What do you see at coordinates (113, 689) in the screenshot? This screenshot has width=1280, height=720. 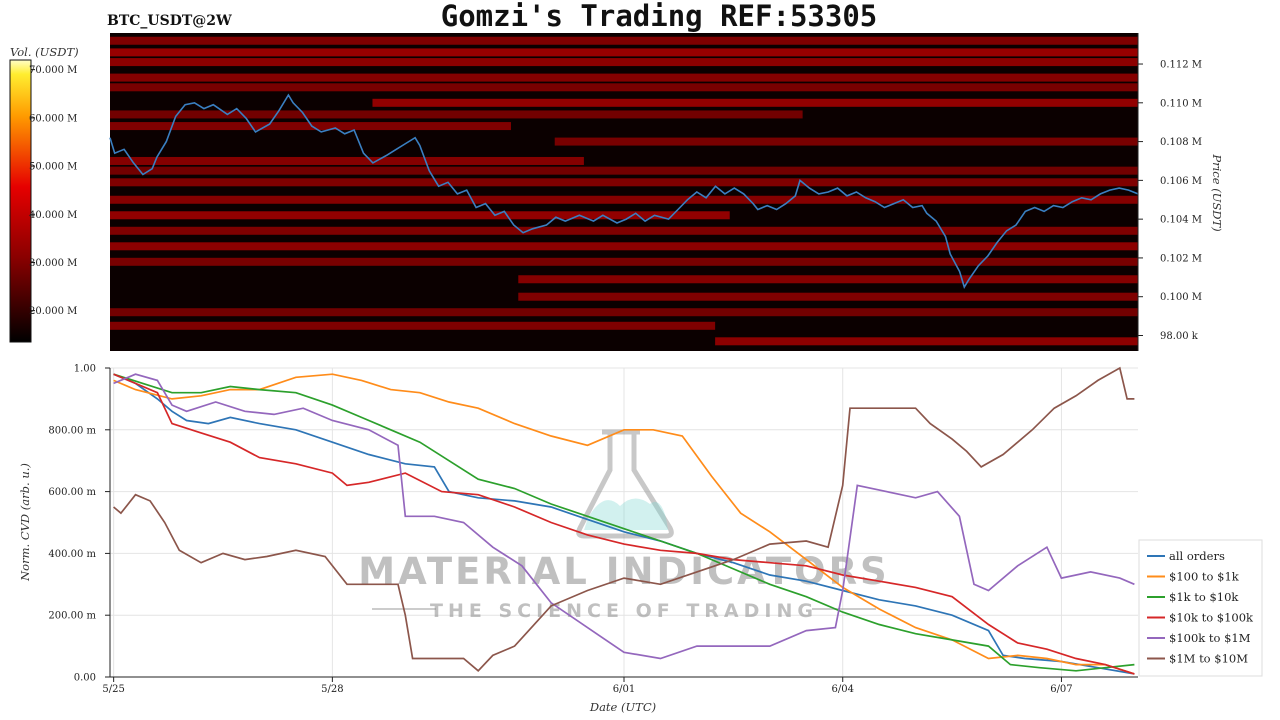 I see `cvd-x-tick-label: 5/25` at bounding box center [113, 689].